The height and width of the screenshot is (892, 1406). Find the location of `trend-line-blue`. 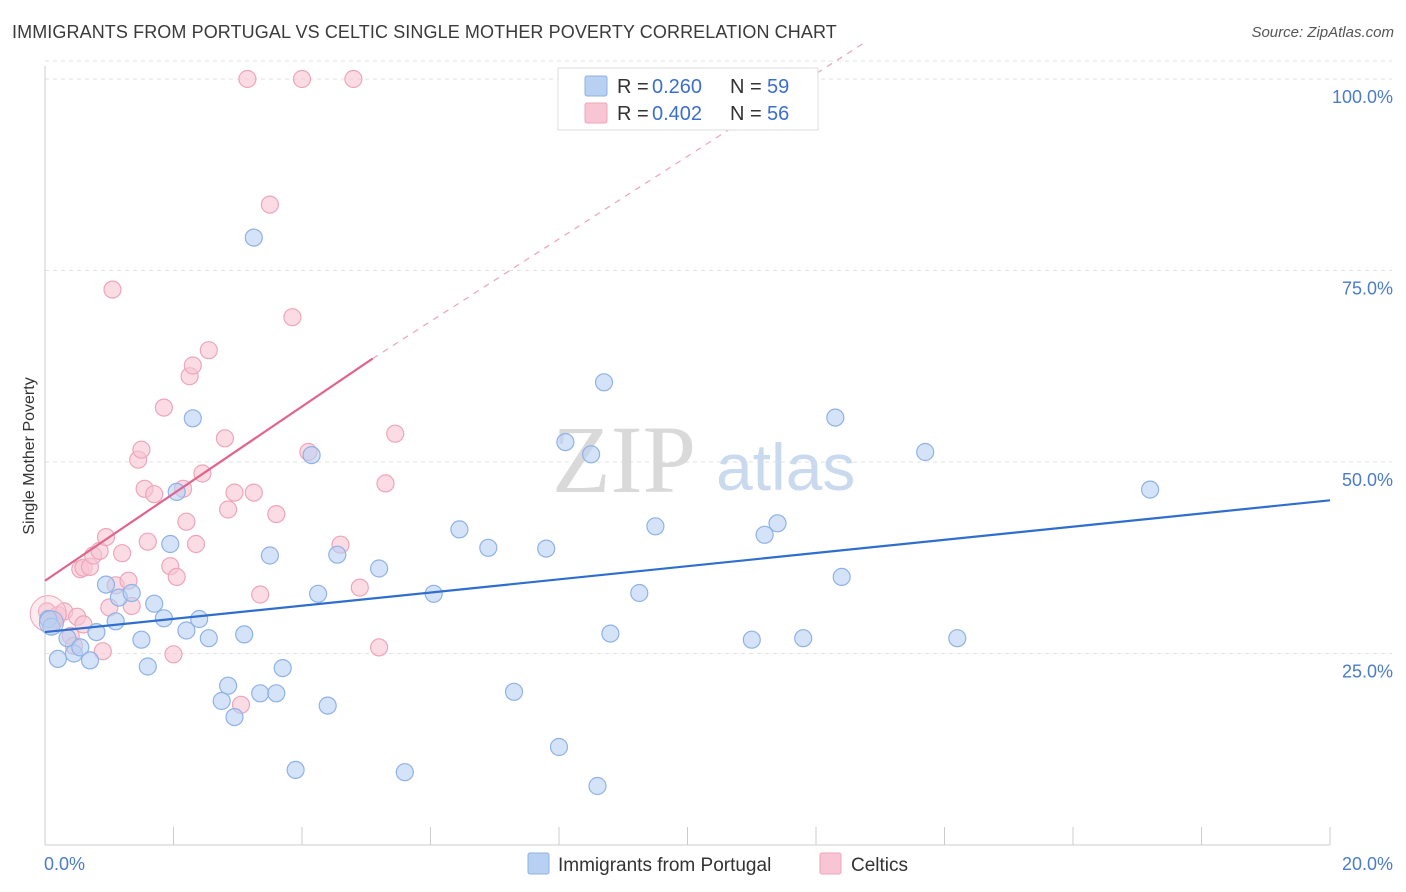

trend-line-blue is located at coordinates (687, 566).